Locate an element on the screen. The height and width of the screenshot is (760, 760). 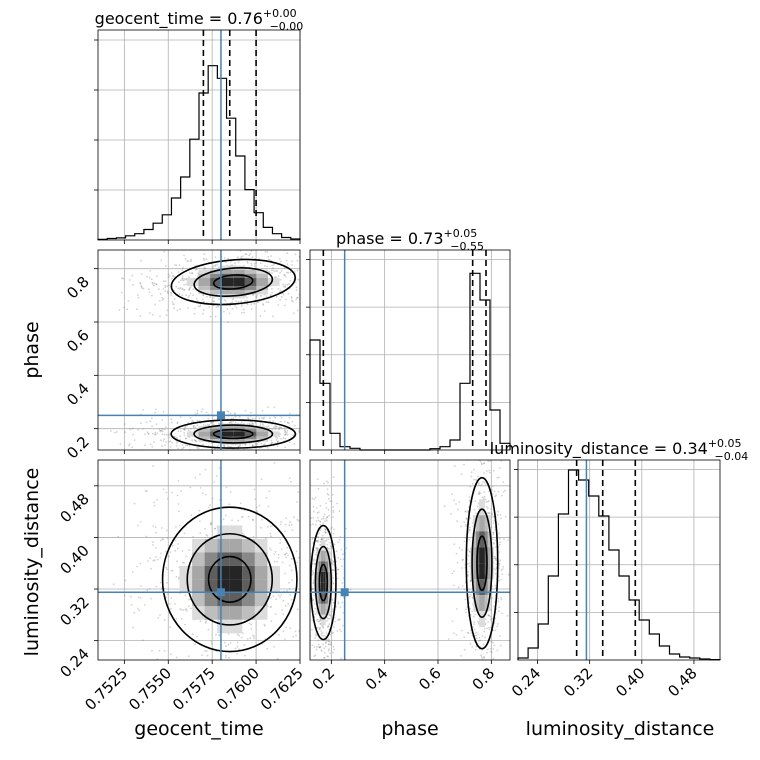
x-tick-label: 0.2 is located at coordinates (324, 679).